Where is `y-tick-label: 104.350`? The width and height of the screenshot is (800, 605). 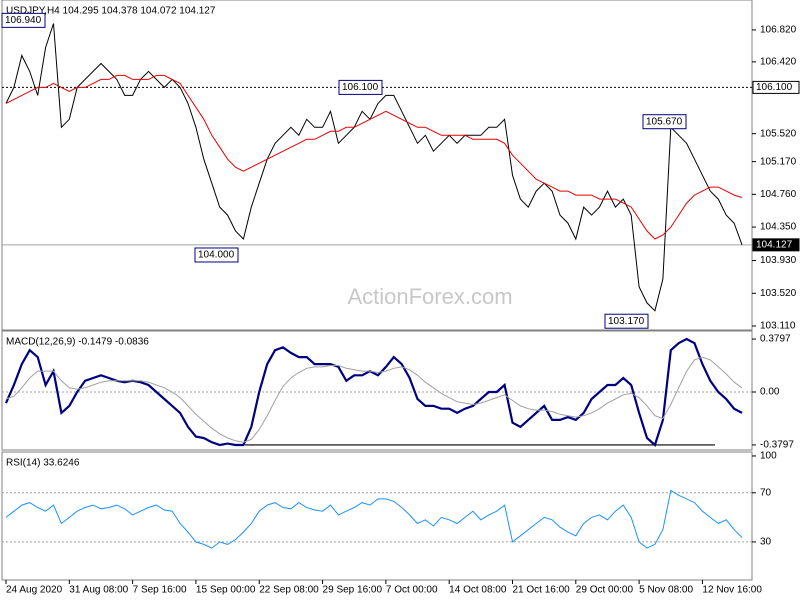 y-tick-label: 104.350 is located at coordinates (778, 227).